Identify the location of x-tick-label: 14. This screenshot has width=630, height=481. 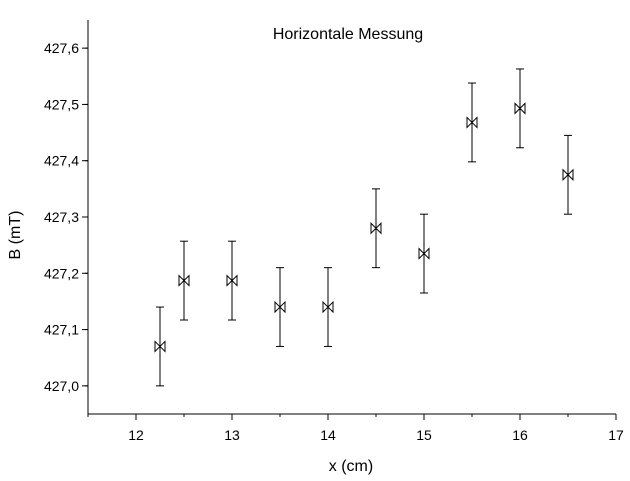
(328, 435).